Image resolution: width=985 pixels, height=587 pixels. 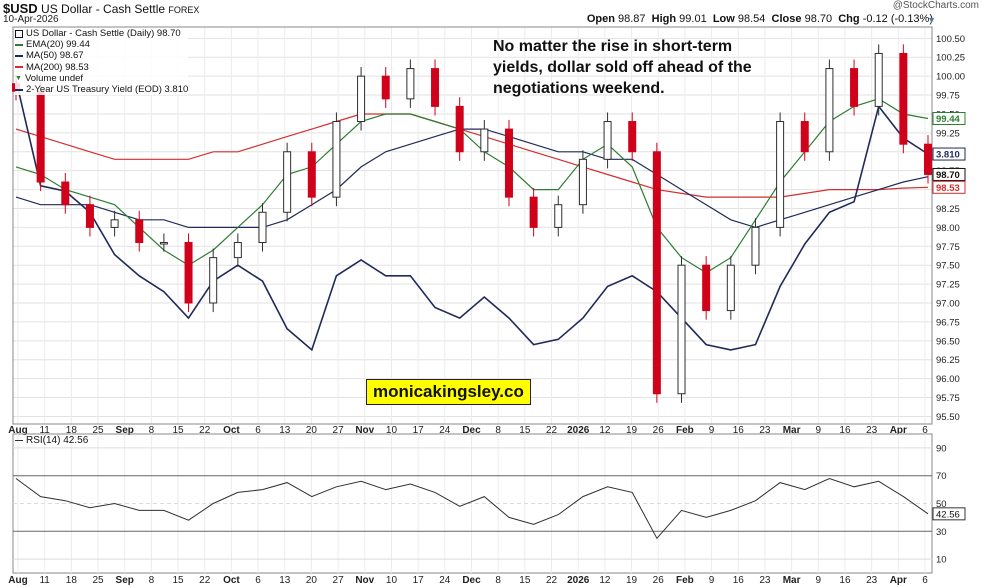 I want to click on legend-text: Volume undef, so click(x=54, y=78).